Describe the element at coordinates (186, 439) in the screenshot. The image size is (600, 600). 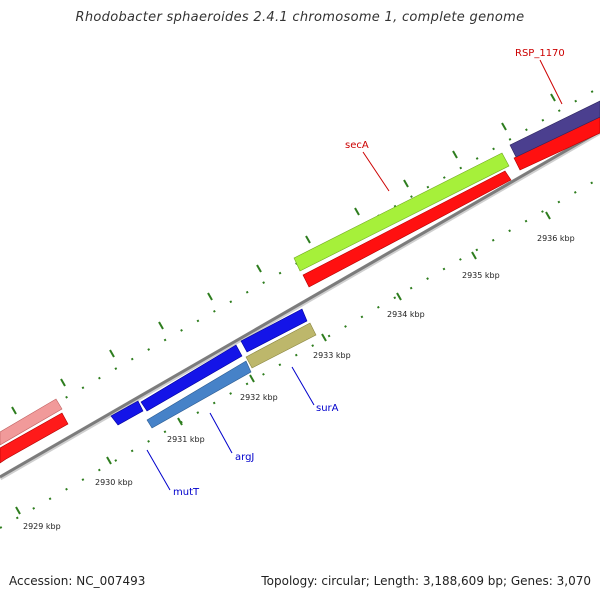
I see `kbp-label: 2931 kbp` at that location.